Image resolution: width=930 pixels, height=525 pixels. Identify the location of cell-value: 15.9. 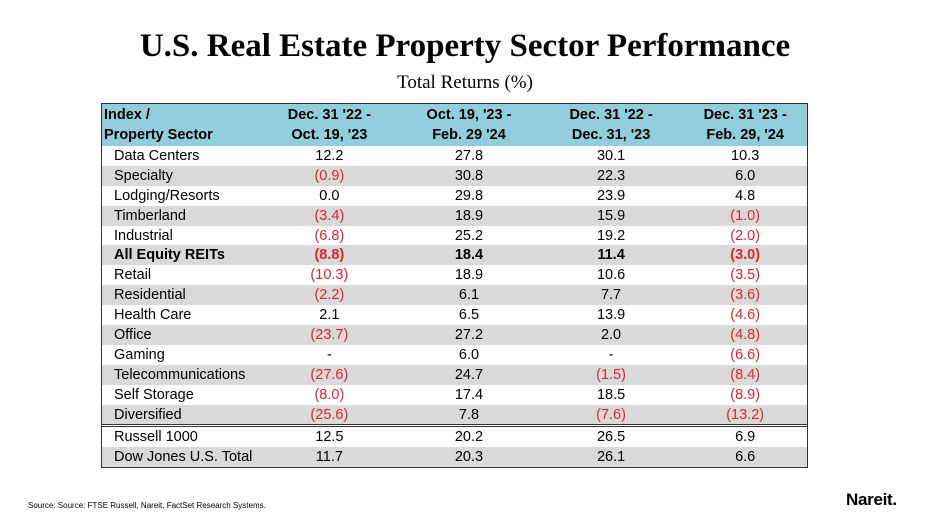
(611, 215).